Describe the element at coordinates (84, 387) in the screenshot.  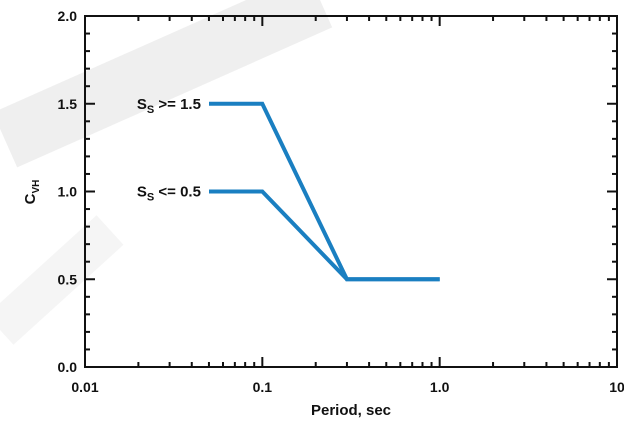
I see `x-tick-label: 0.01` at that location.